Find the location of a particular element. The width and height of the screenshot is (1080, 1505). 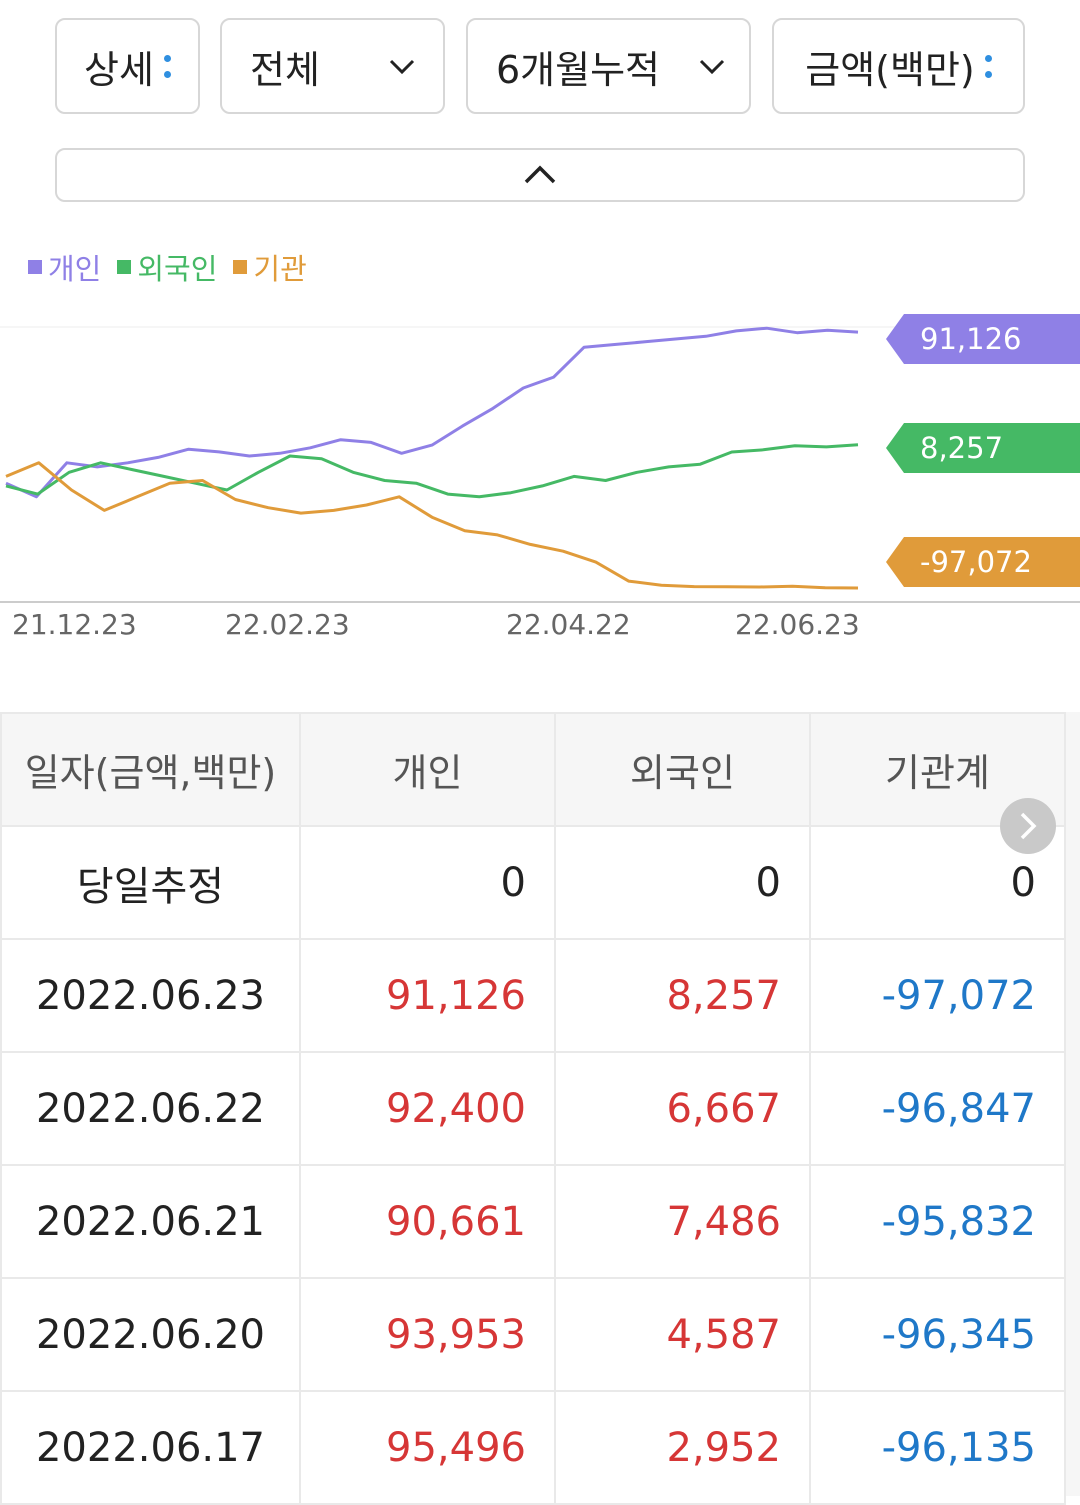

legend-label-individual: 개인 is located at coordinates (75, 269).